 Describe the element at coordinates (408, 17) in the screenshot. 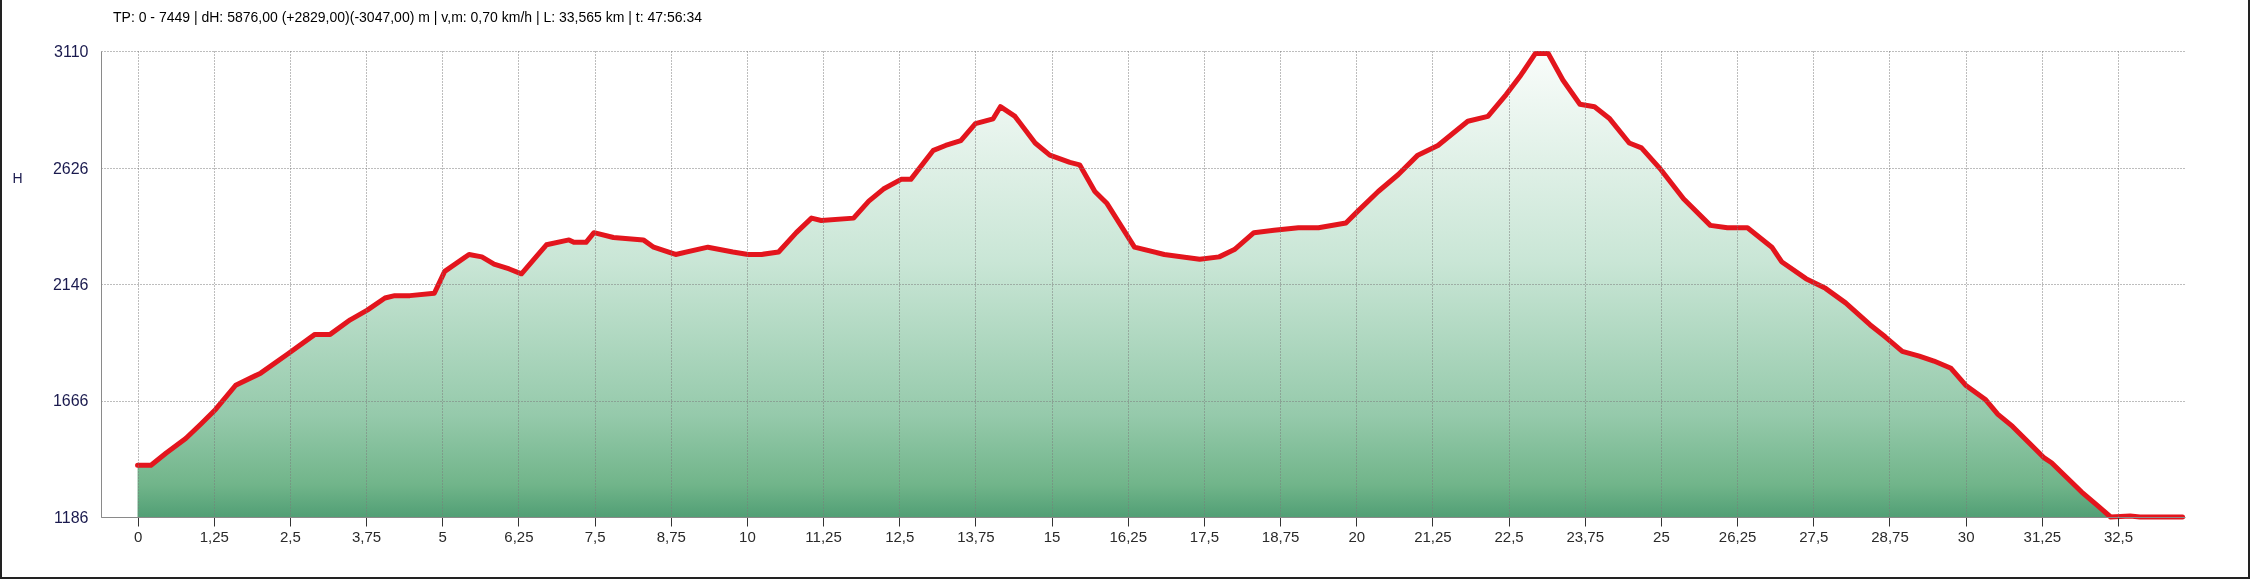

I see `chart-title: TP: 0 - 7449 | dH: 5876,00 (+2829,00)(-3047,00) m | v,m: 0,70 km/h | L: 33,565 km | t: 47:56:34` at that location.